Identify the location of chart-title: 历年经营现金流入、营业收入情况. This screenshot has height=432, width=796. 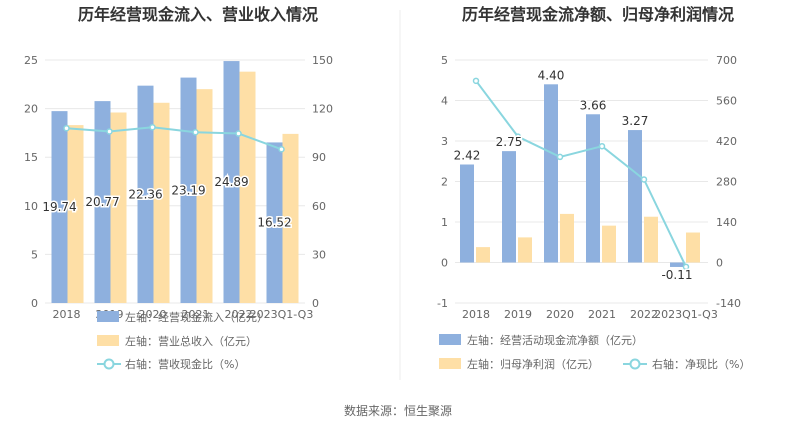
(198, 14).